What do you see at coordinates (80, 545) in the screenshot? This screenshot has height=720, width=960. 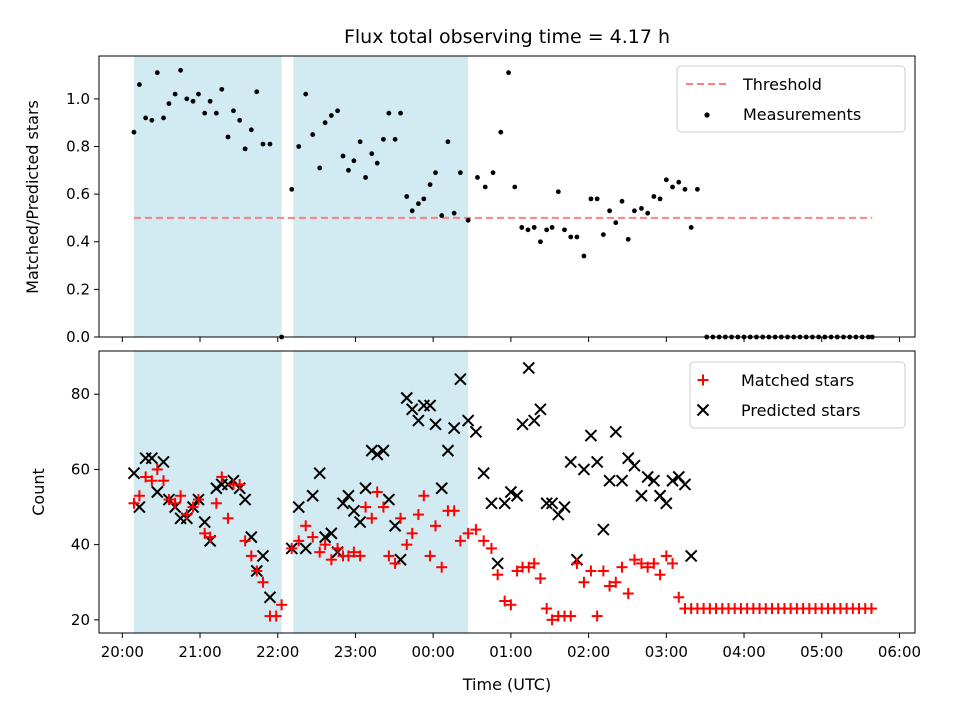 I see `bottom-y-tick-label: 40` at bounding box center [80, 545].